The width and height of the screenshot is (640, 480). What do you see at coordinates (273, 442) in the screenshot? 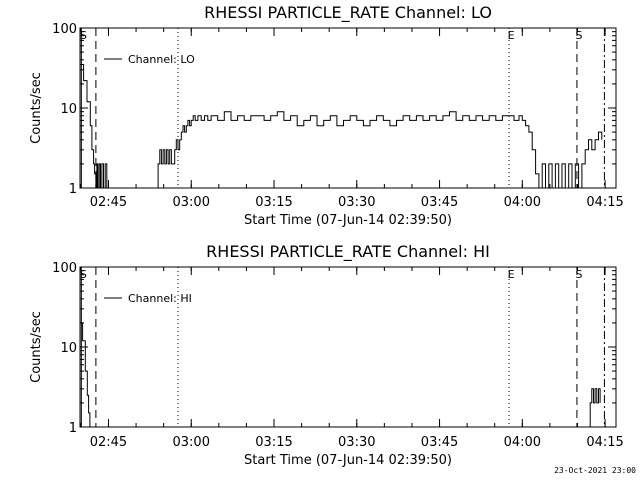
I see `panel-2-x-tick-label: 03:15` at bounding box center [273, 442].